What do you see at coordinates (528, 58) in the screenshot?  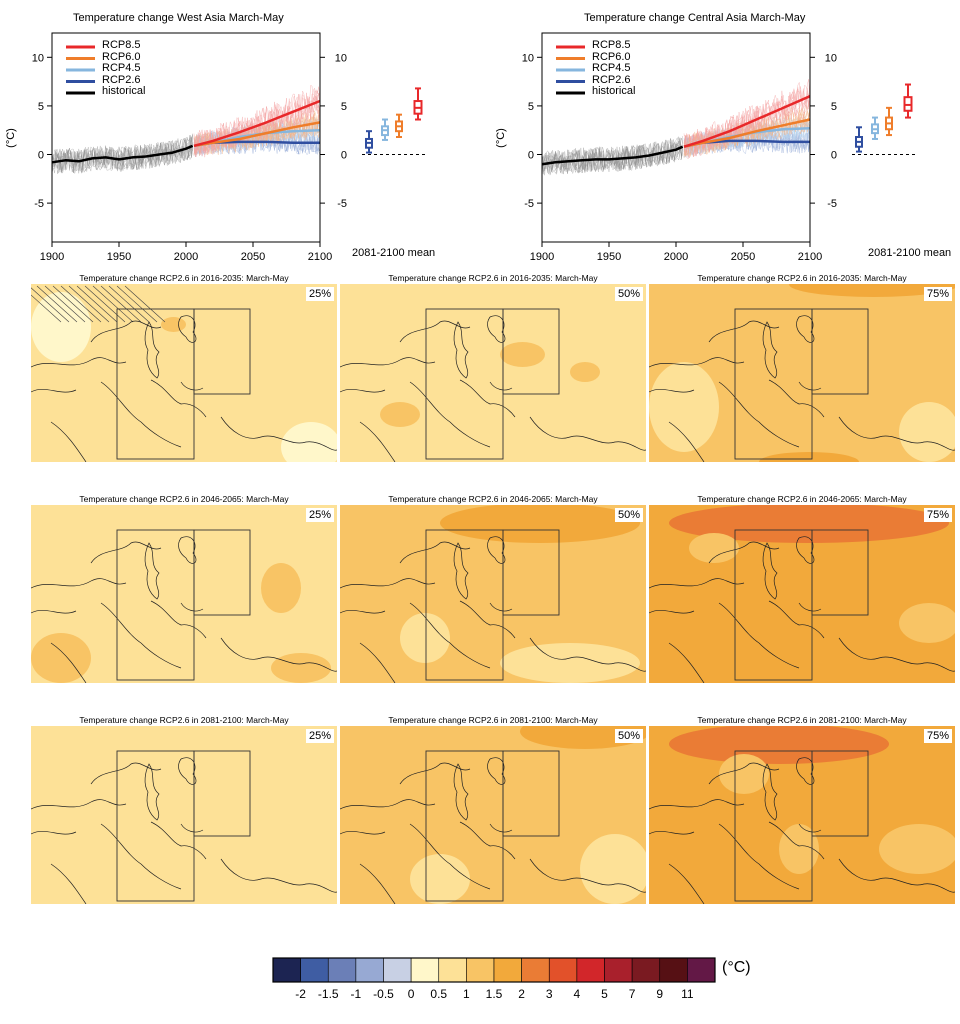 I see `y-tick-label: 10` at bounding box center [528, 58].